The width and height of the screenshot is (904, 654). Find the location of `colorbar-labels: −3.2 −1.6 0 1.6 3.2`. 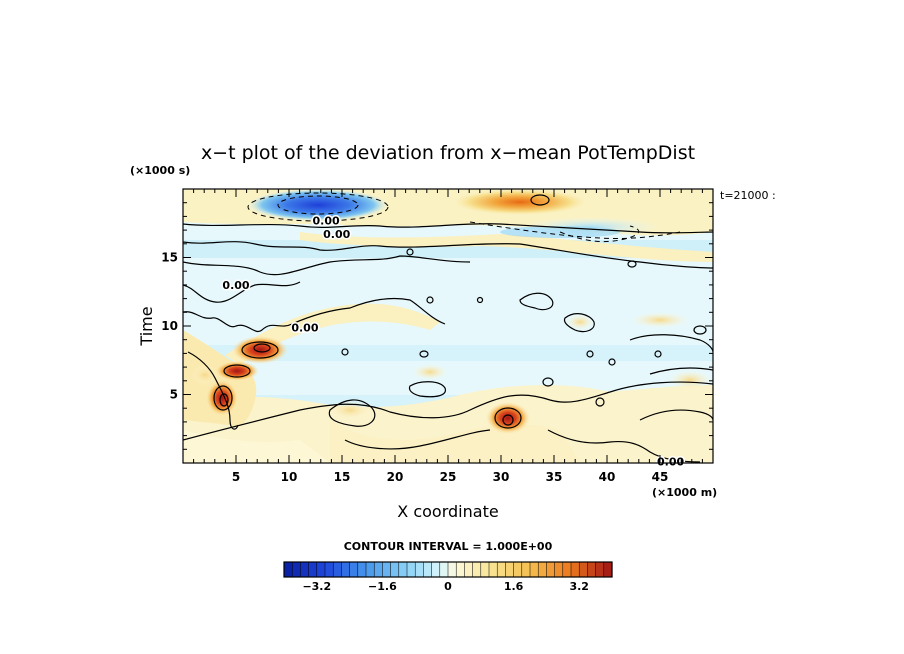

colorbar-labels: −3.2 −1.6 0 1.6 3.2 is located at coordinates (445, 586).